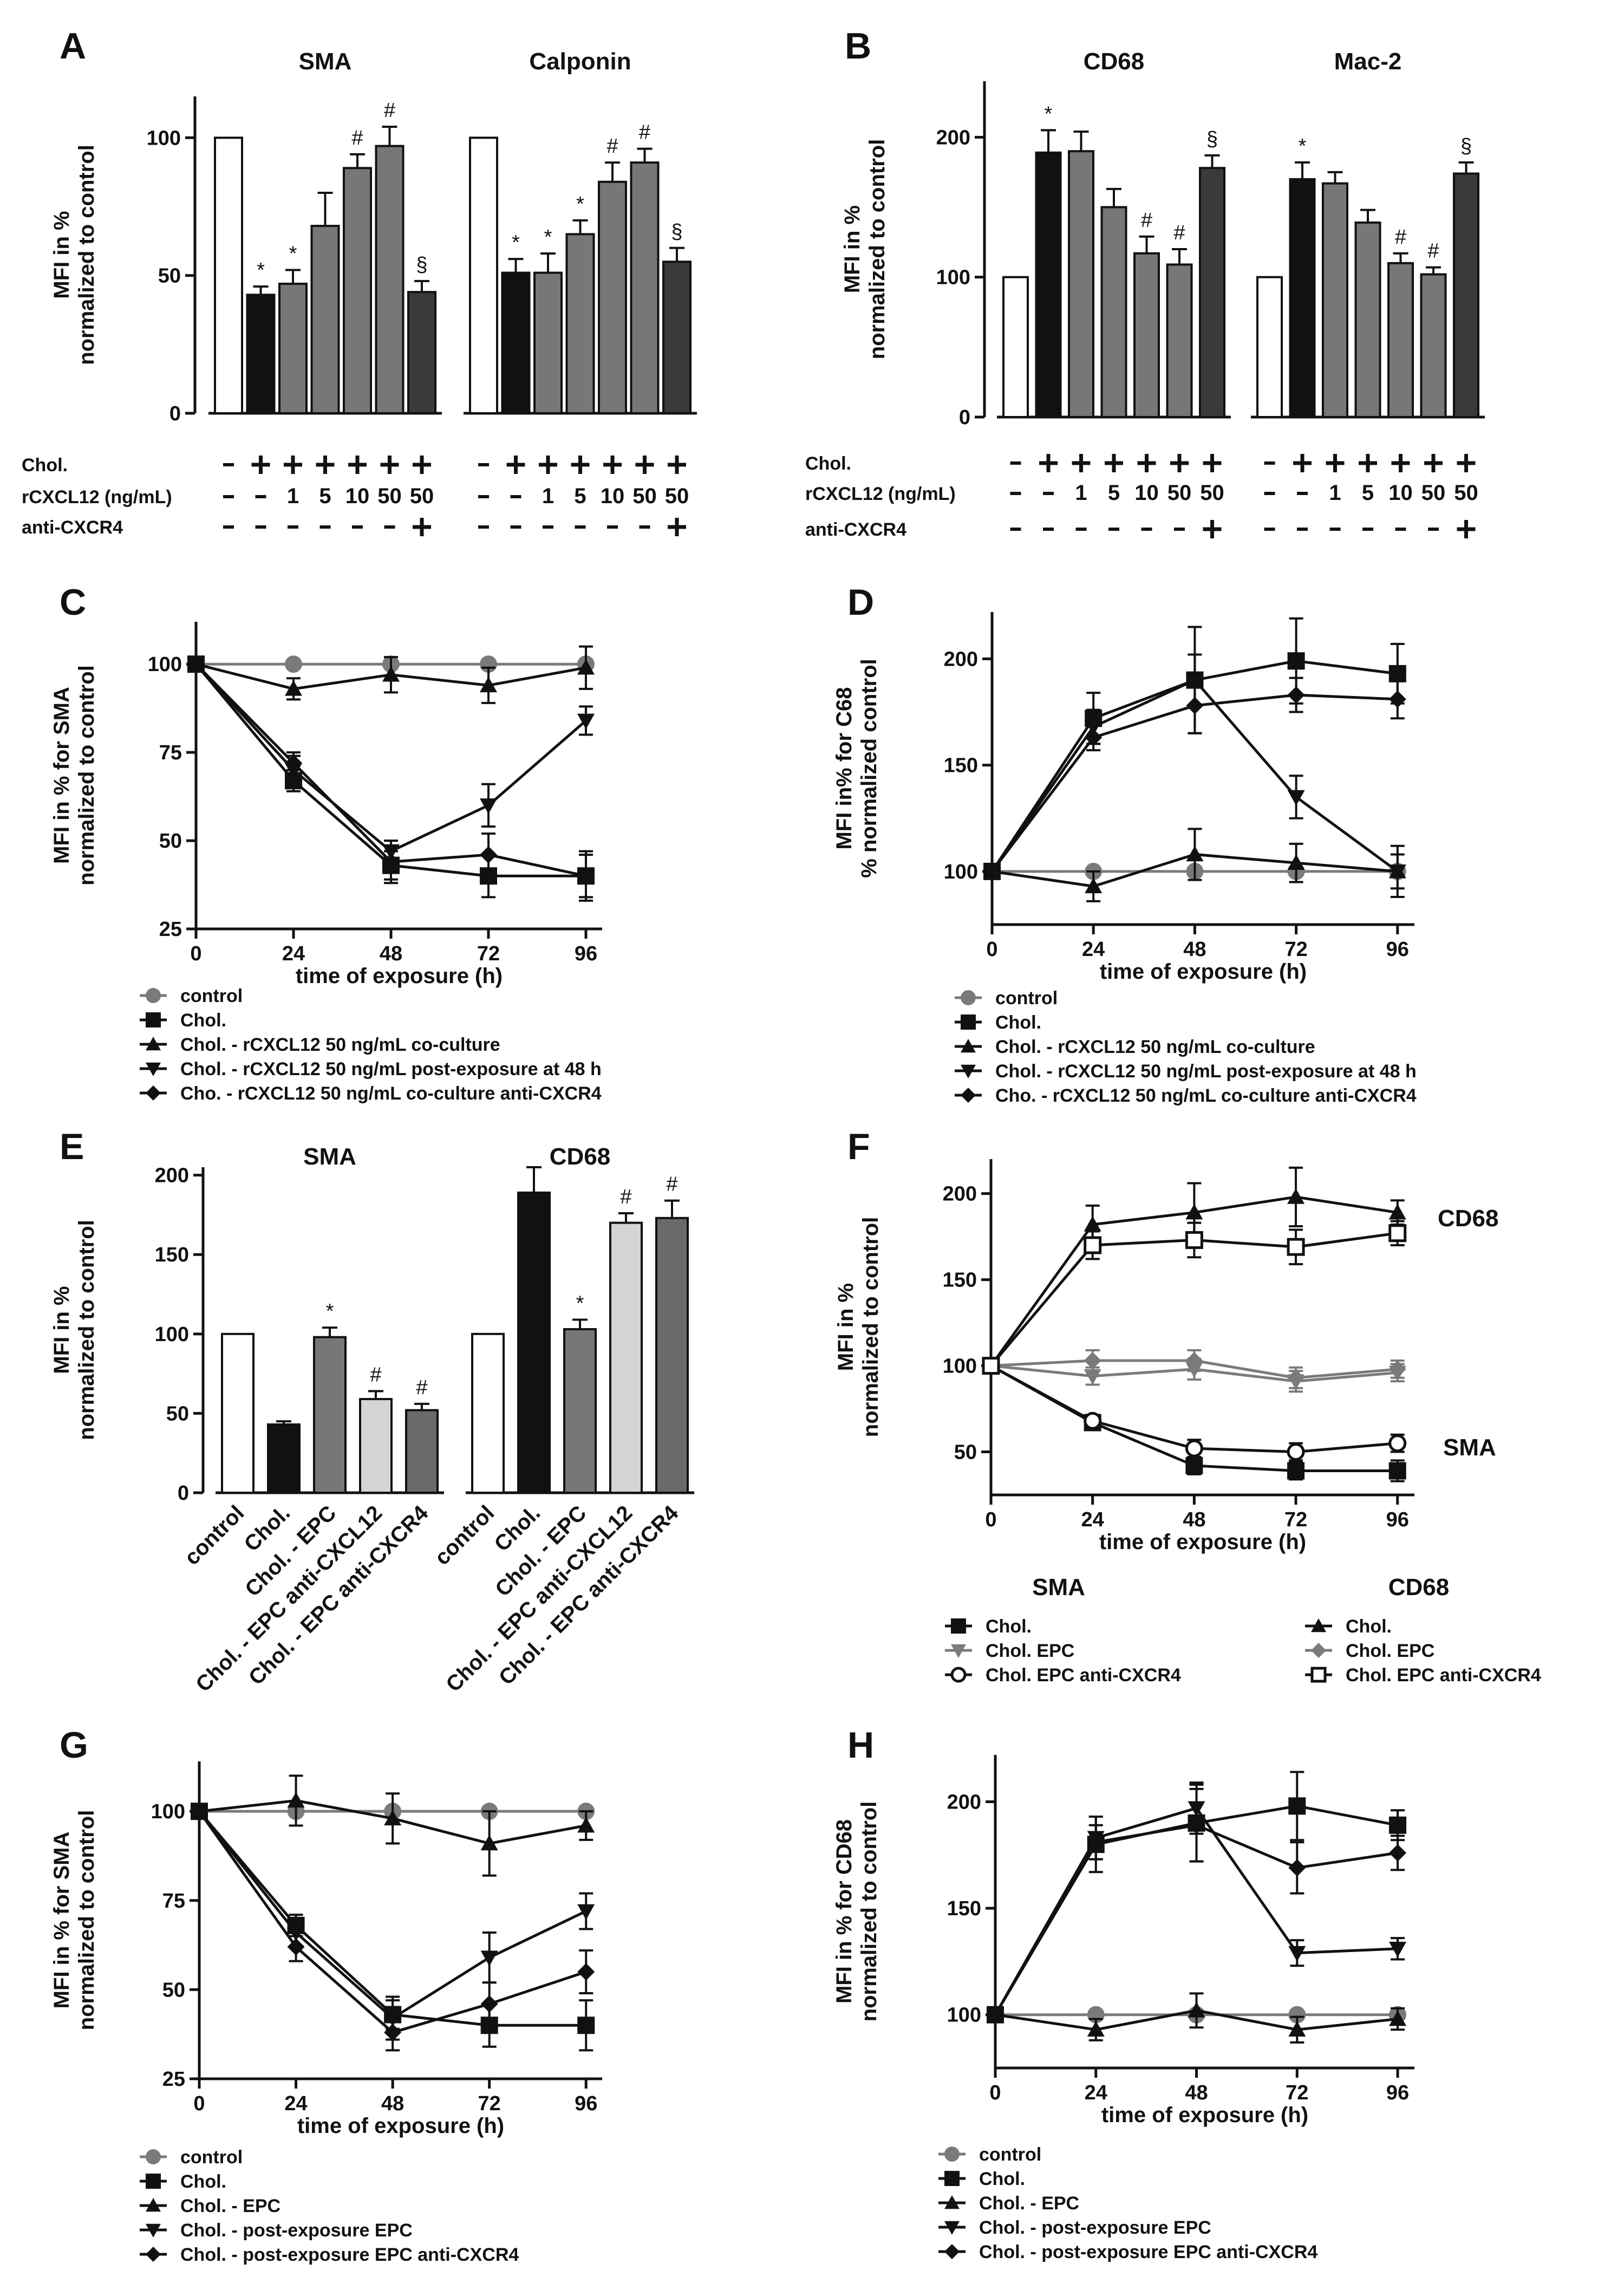 The width and height of the screenshot is (1598, 2296). I want to click on condition-value: 1, so click(1335, 493).